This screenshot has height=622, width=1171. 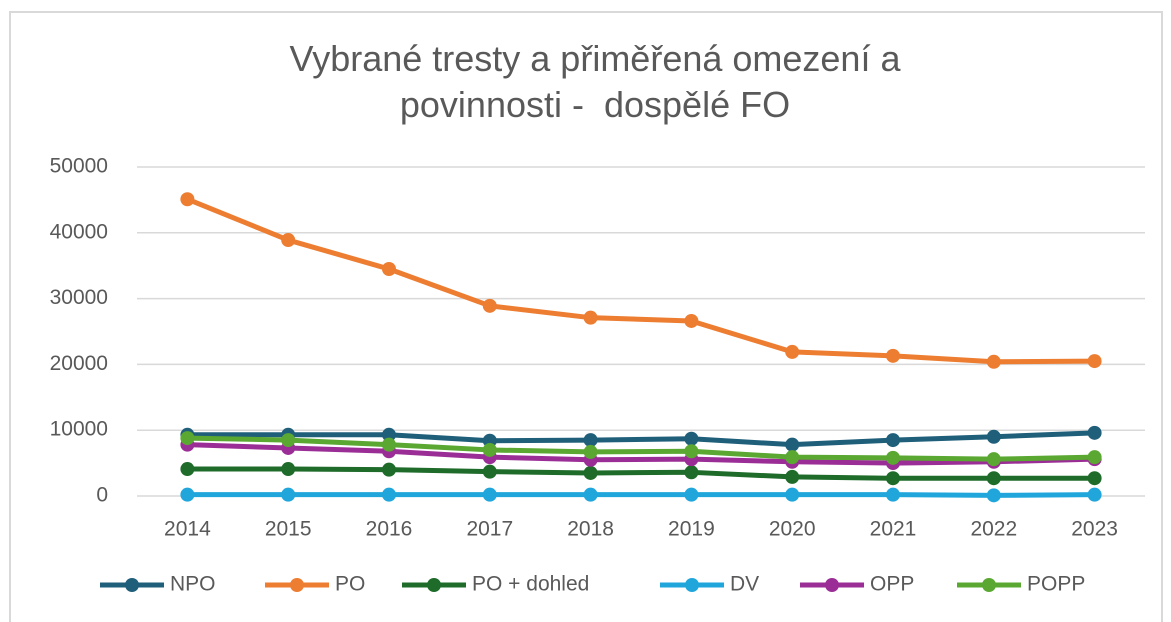 What do you see at coordinates (79, 231) in the screenshot?
I see `y-tick-label: 40000` at bounding box center [79, 231].